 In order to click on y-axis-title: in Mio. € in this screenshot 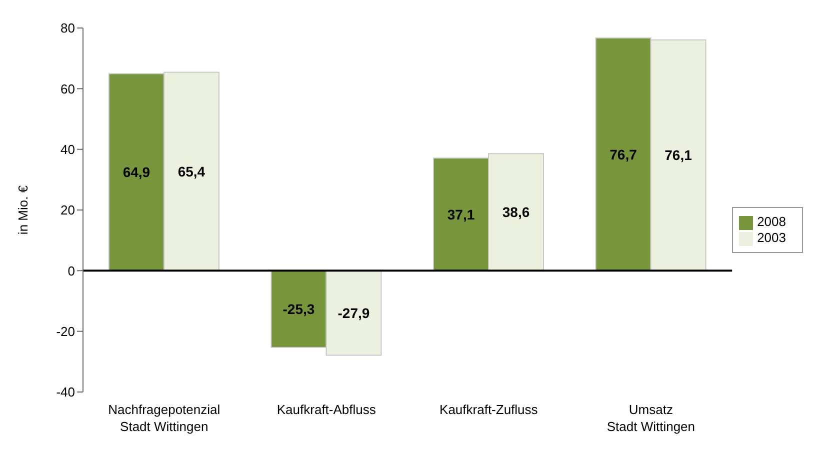, I will do `click(23, 209)`.